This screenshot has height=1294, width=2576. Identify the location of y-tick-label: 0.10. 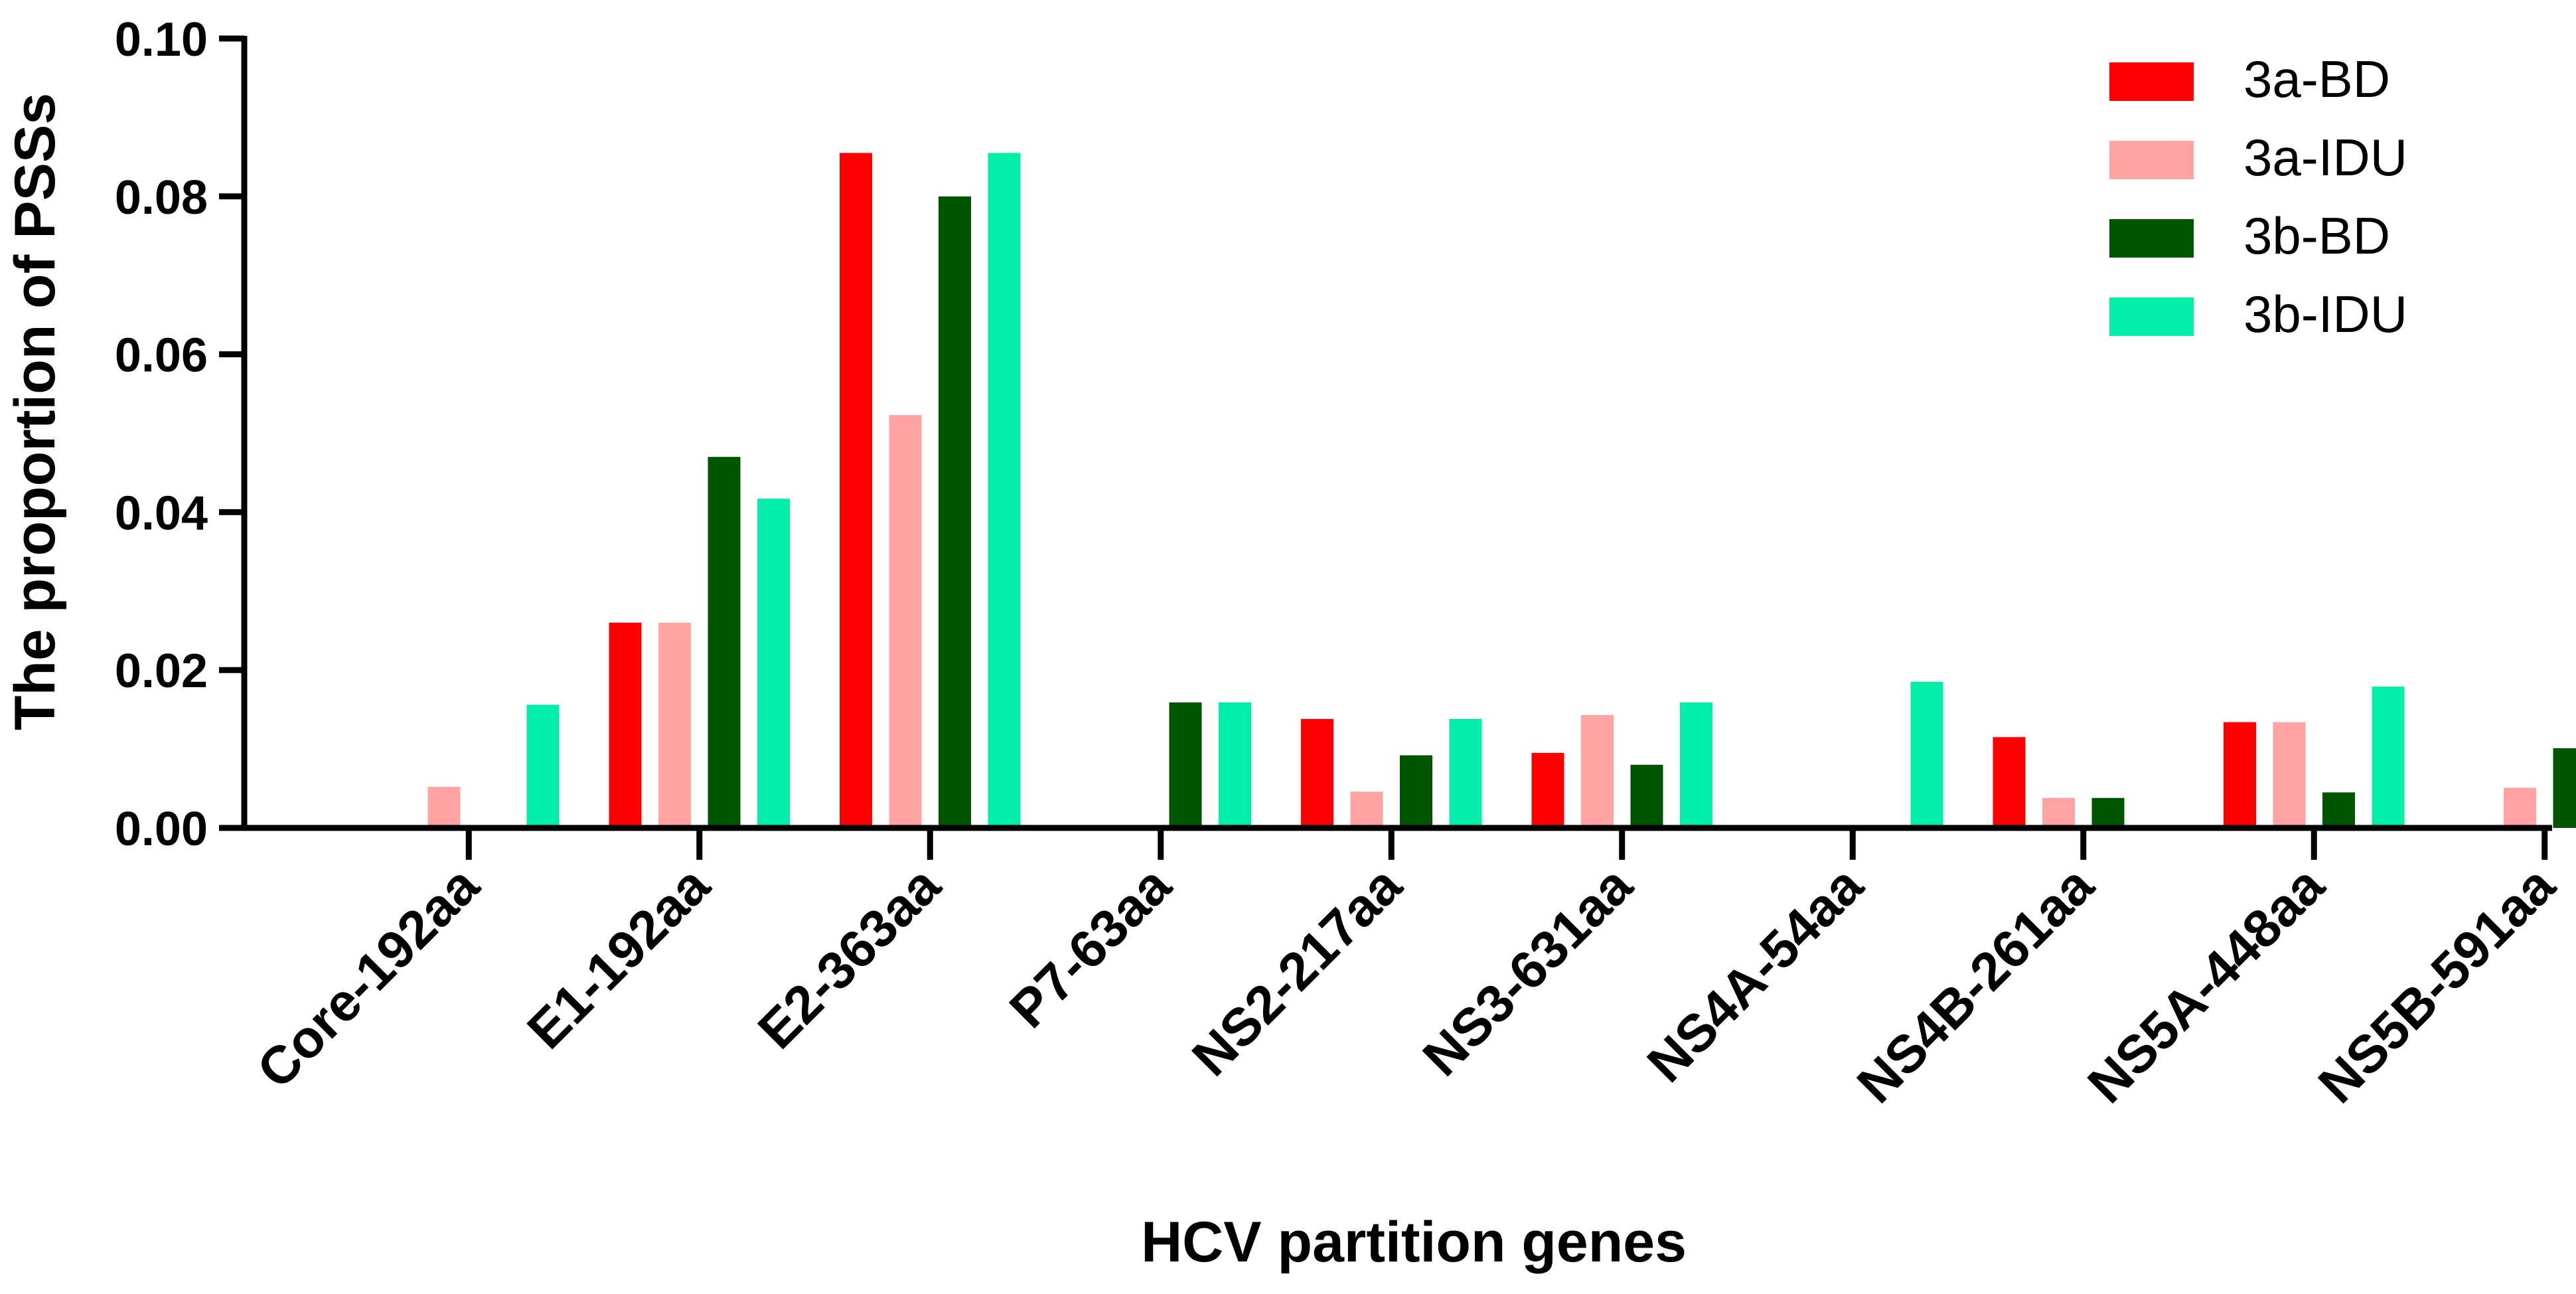
(162, 40).